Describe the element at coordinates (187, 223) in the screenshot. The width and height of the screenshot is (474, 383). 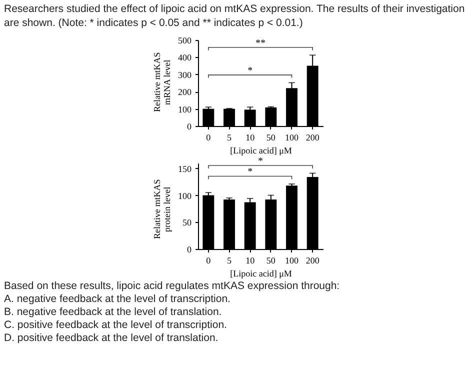
I see `y-tick-label: 50` at that location.